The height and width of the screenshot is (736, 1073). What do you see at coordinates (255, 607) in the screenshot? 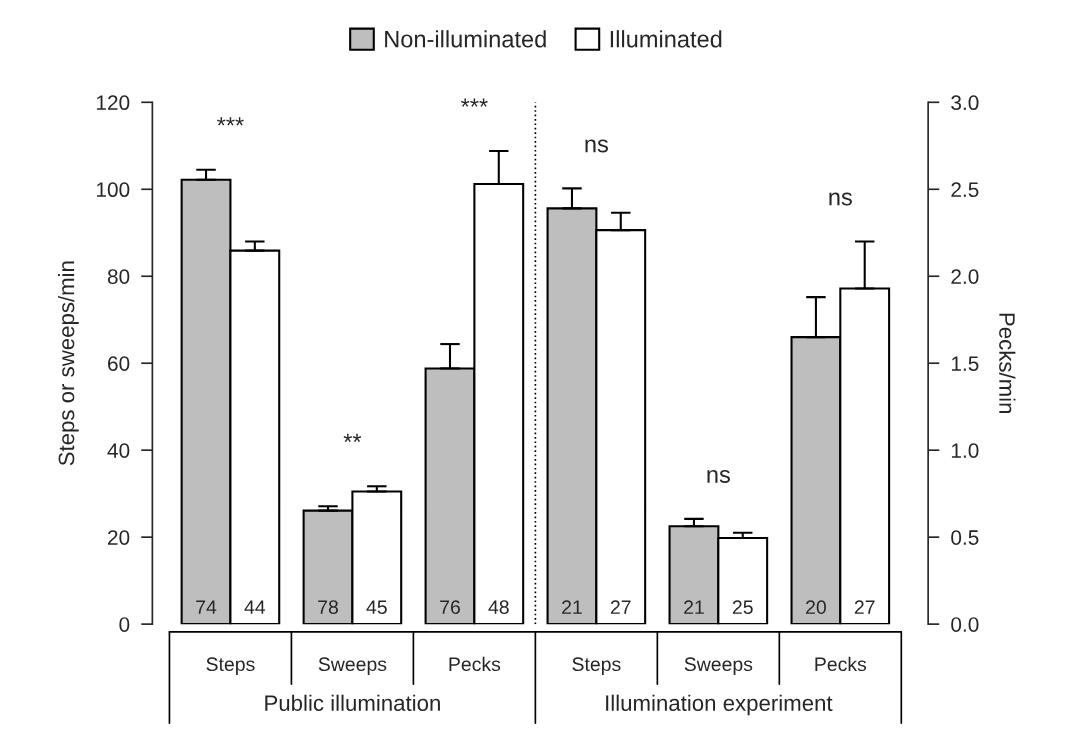
I see `annotation: 44` at bounding box center [255, 607].